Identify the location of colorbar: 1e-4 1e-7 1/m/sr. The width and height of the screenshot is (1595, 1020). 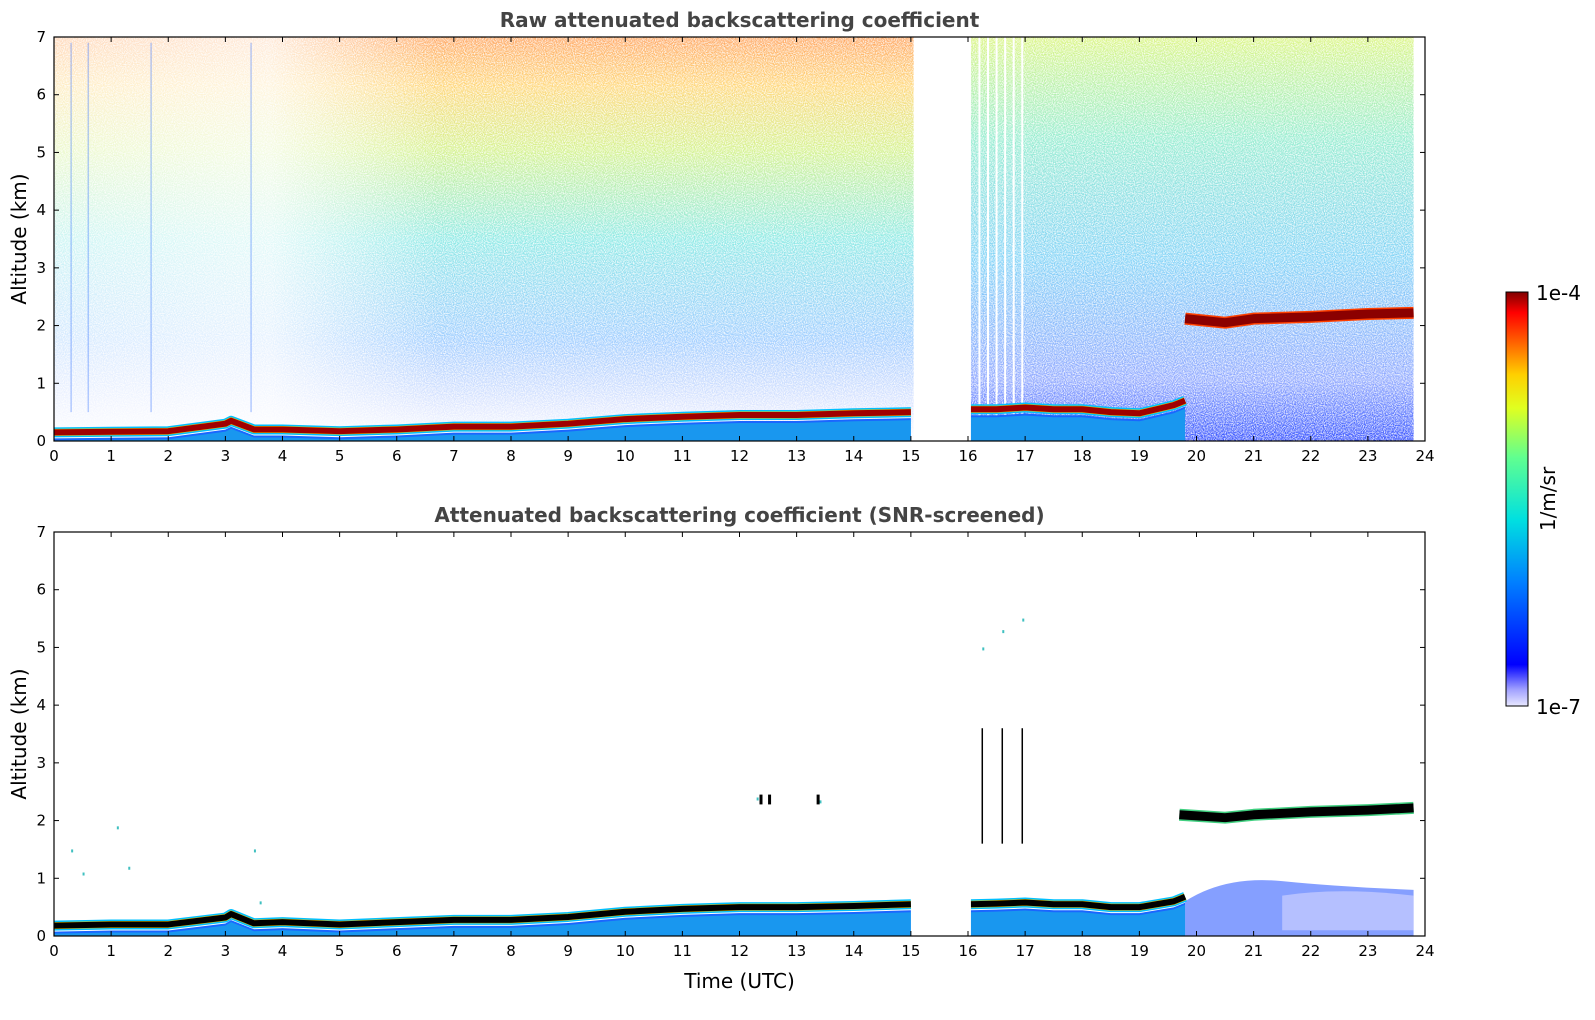
(1543, 500).